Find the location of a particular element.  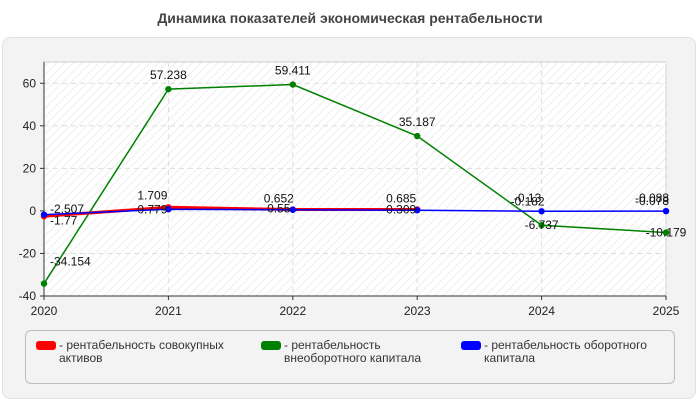

legend-item-assets: - рентабельность совокупных активов is located at coordinates (137, 352).